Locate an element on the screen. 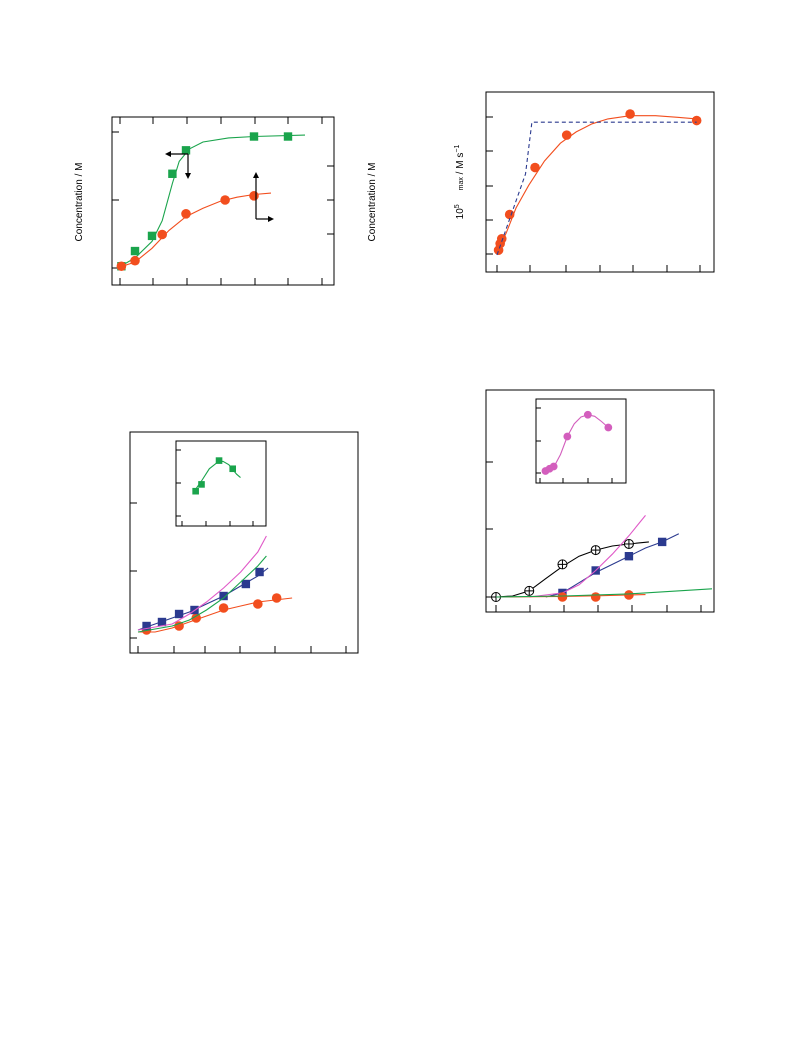 The image size is (793, 1057). inset-frame is located at coordinates (221, 483).